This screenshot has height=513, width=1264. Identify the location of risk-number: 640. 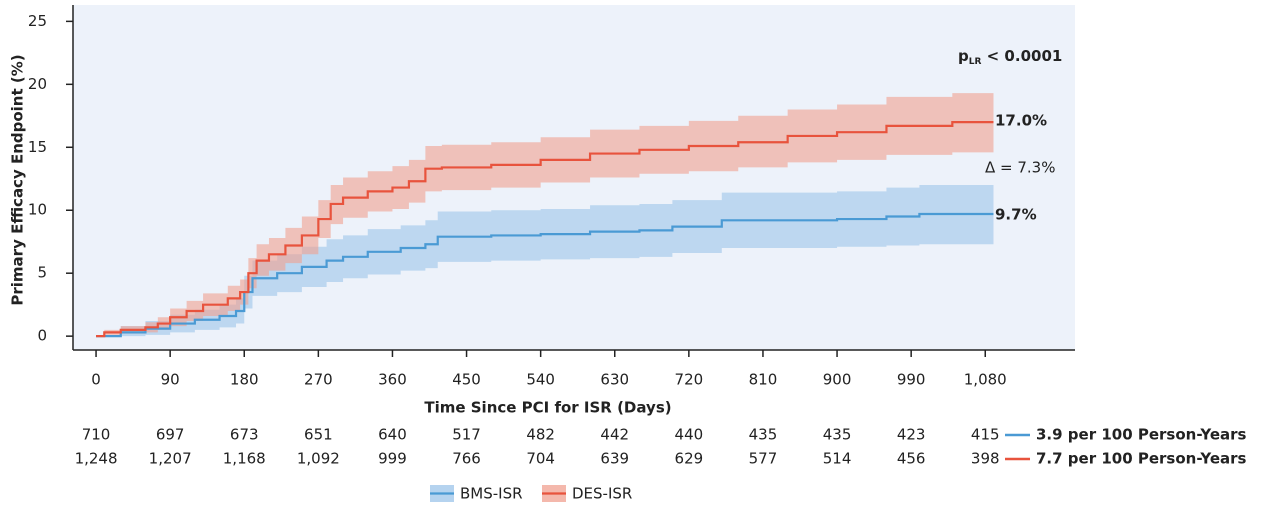
(392, 435).